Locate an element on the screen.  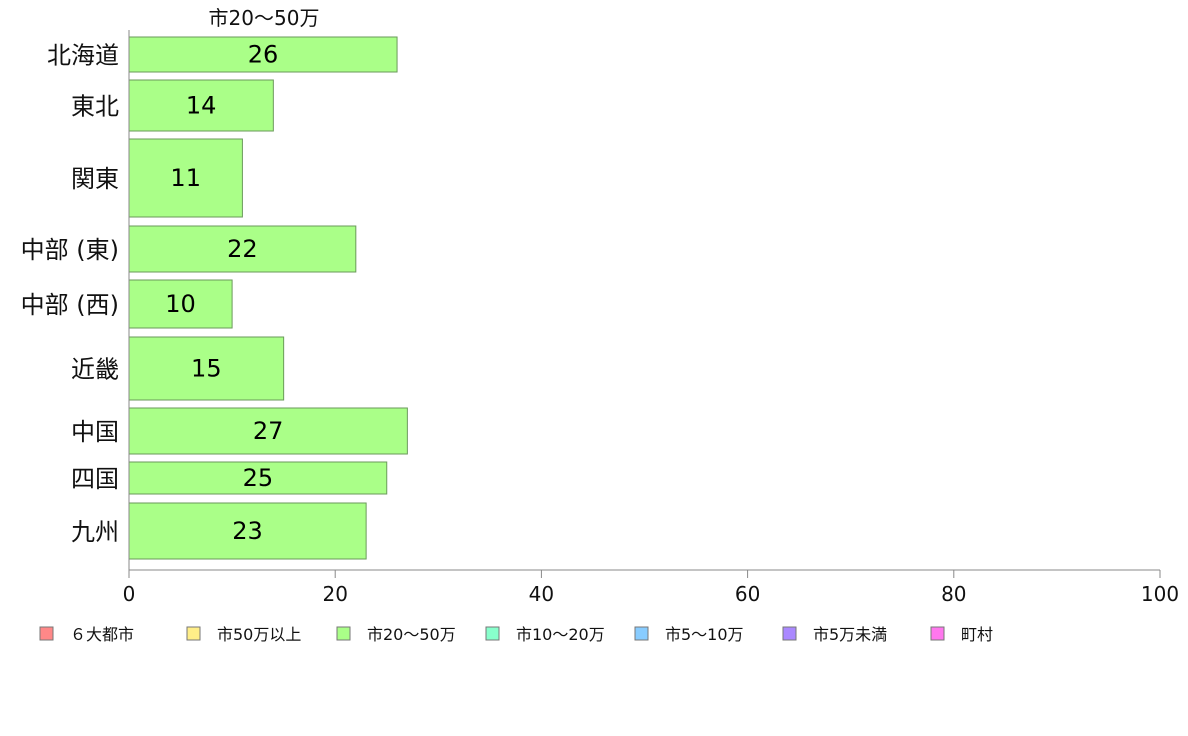
x-tick-label: 20 is located at coordinates (334, 594).